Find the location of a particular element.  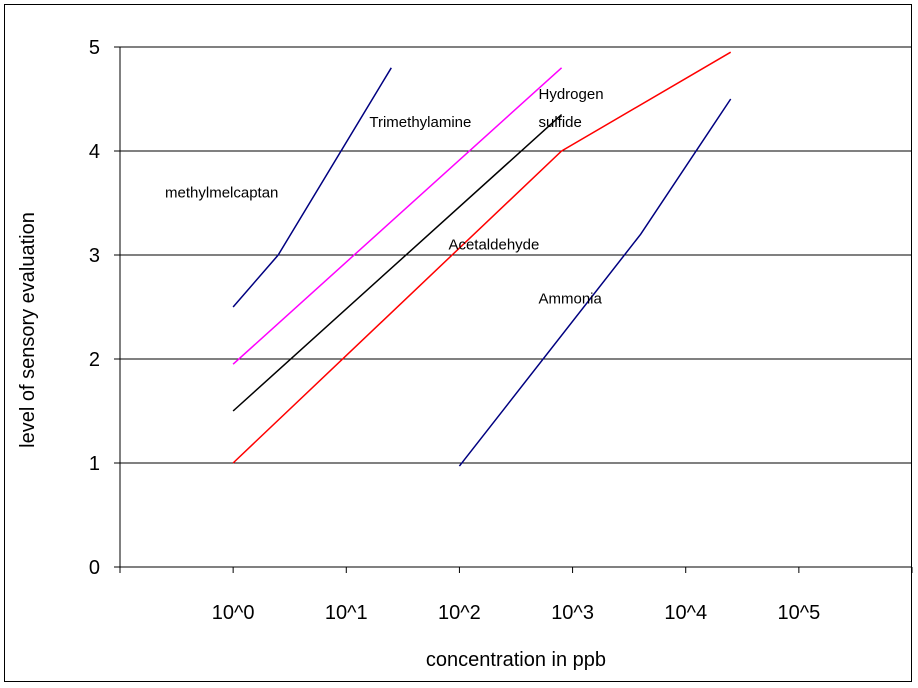

y-tick-label: 5 is located at coordinates (94, 48).